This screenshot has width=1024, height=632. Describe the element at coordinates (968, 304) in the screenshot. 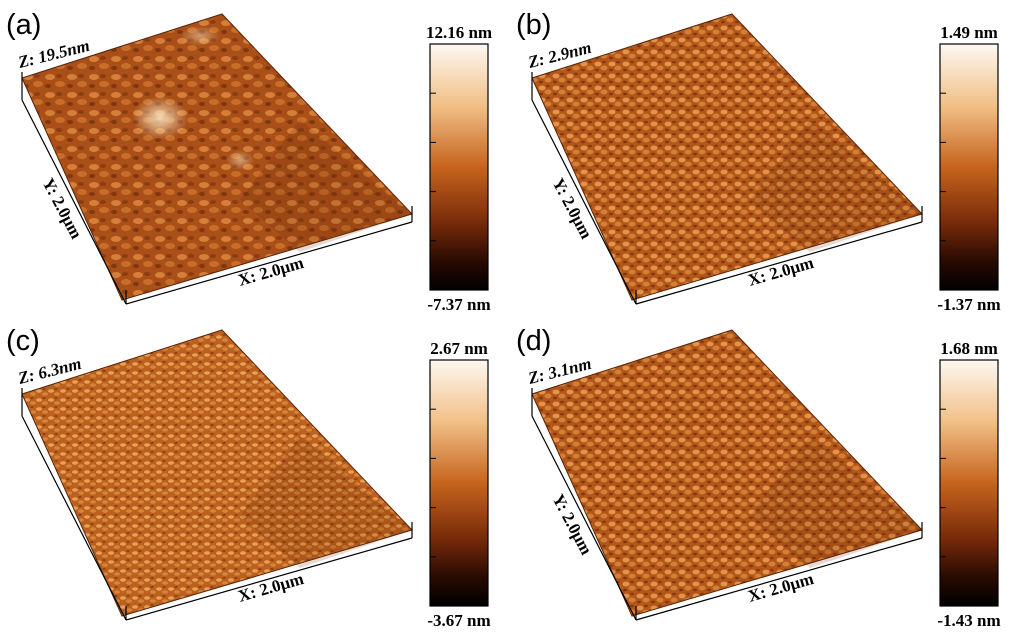

I see `scale-min-label: -1.37 nm` at that location.